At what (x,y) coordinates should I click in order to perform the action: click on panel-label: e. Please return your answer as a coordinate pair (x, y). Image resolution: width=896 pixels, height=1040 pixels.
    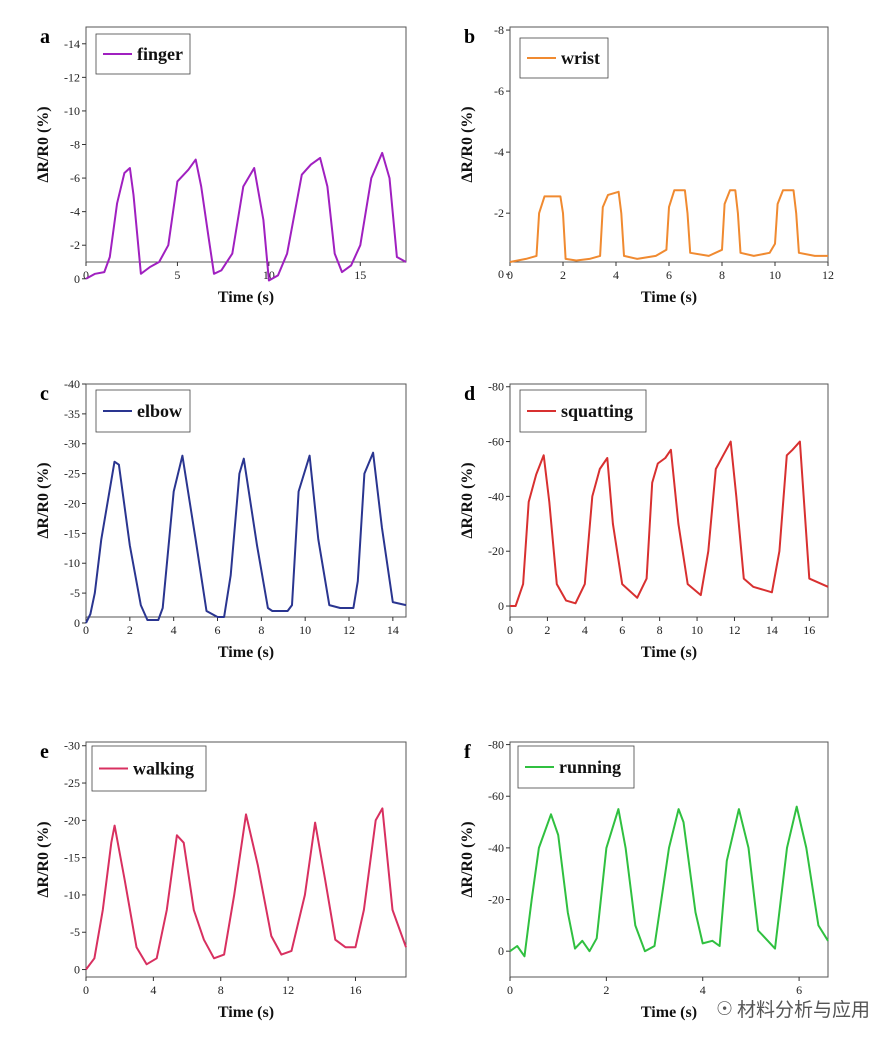
    Looking at the image, I should click on (44, 752).